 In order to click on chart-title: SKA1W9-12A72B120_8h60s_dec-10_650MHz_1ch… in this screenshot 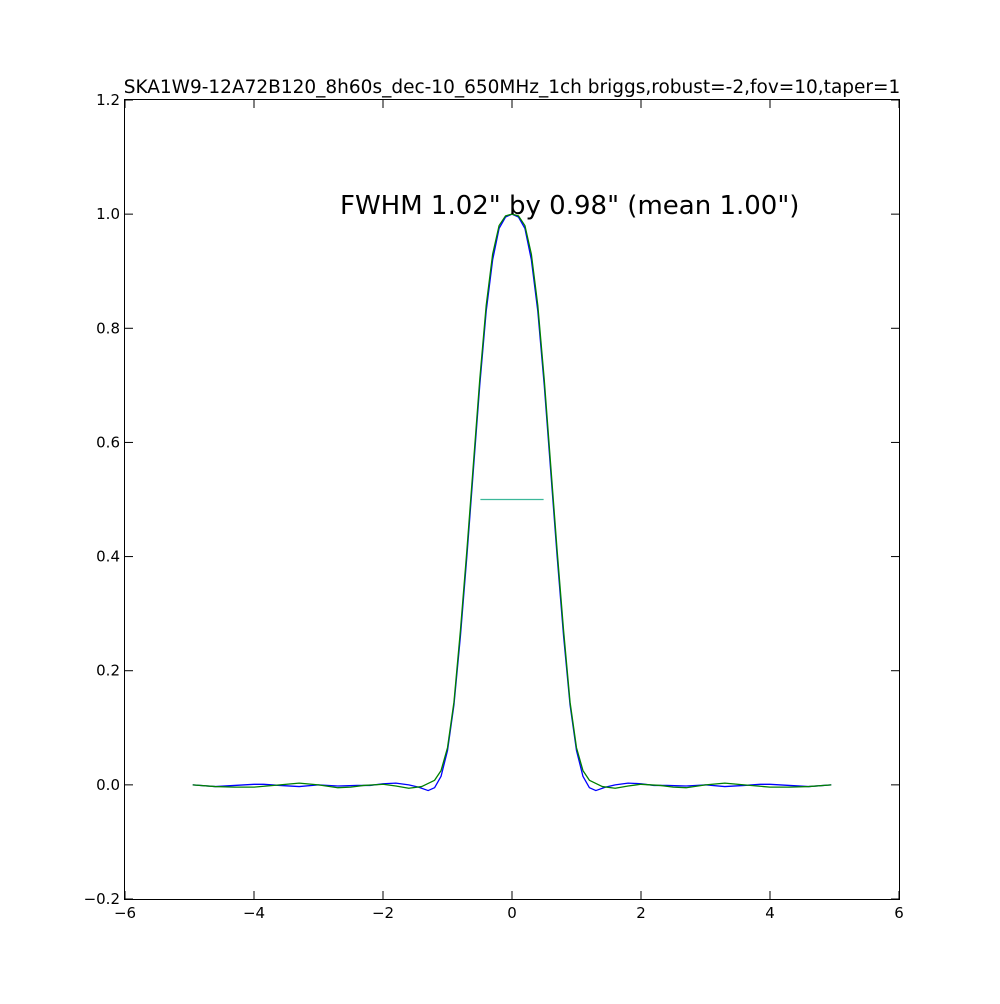, I will do `click(512, 87)`.